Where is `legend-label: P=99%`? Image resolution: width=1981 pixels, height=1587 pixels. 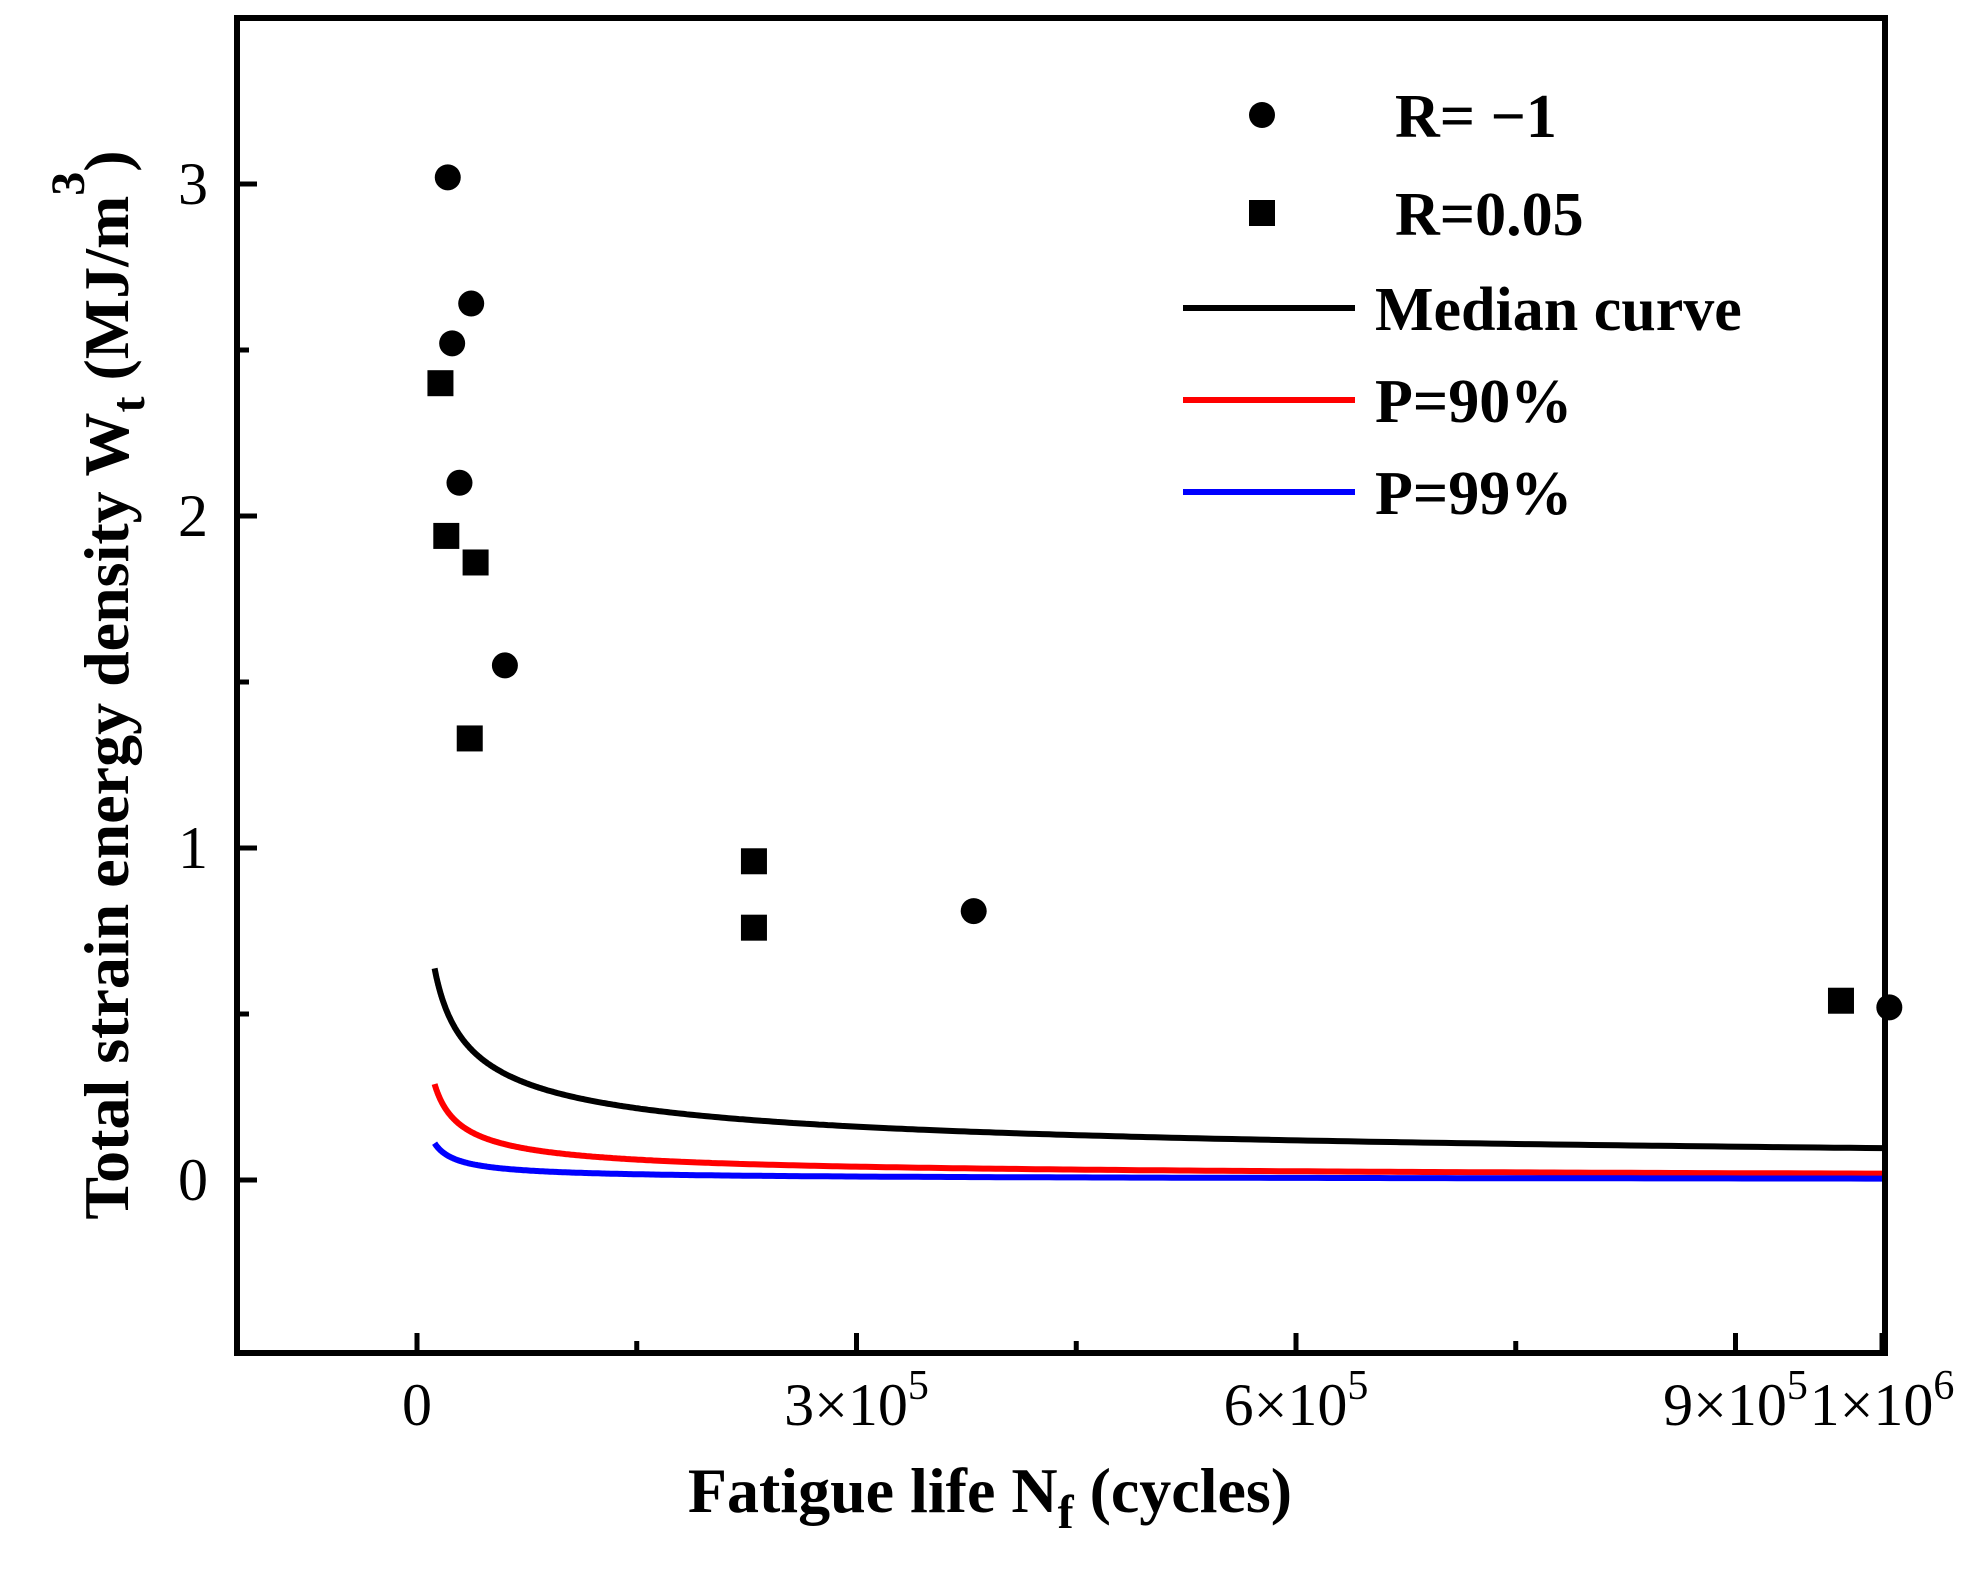
legend-label: P=99% is located at coordinates (1473, 494).